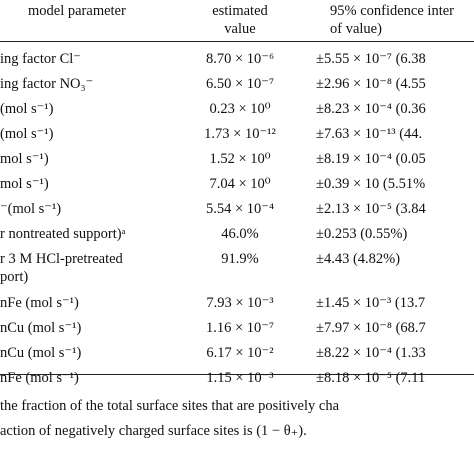 Image resolution: width=474 pixels, height=474 pixels. I want to click on table-cell: ±7.63 × 10⁻¹³ (44., so click(369, 134).